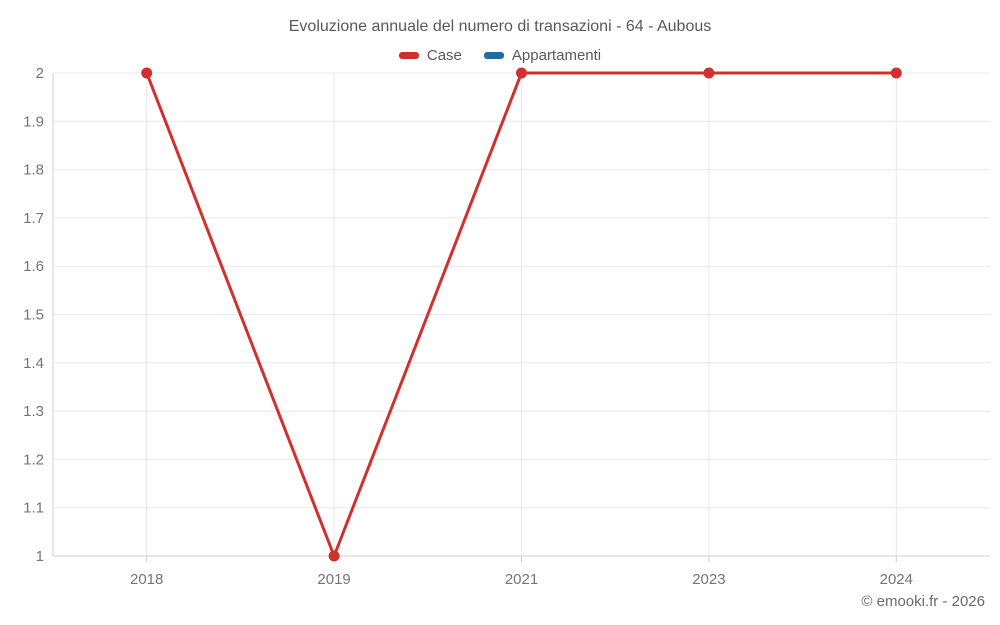  What do you see at coordinates (146, 579) in the screenshot?
I see `x-axis-tick-label: 2018` at bounding box center [146, 579].